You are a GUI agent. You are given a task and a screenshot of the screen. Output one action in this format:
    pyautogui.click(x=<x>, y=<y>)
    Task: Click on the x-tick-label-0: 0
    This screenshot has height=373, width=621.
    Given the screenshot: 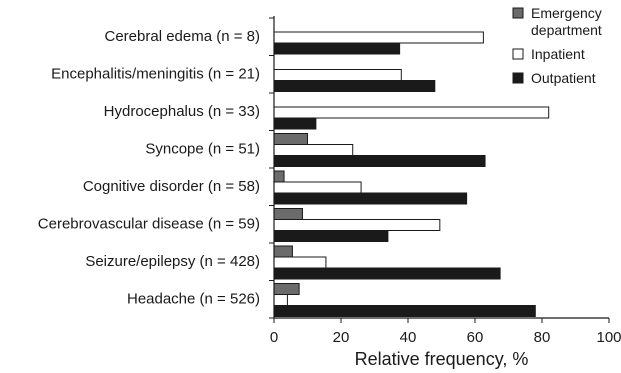 What is the action you would take?
    pyautogui.click(x=274, y=337)
    